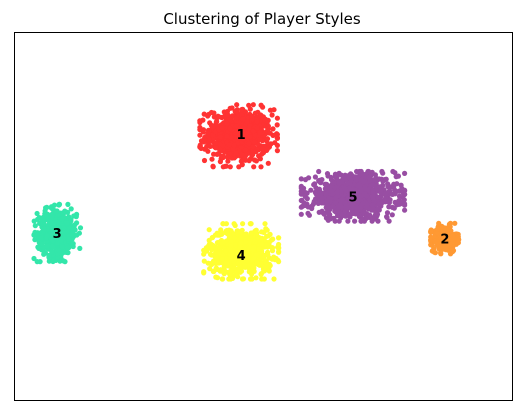 This screenshot has height=416, width=520. I want to click on cluster-2-points, so click(445, 238).